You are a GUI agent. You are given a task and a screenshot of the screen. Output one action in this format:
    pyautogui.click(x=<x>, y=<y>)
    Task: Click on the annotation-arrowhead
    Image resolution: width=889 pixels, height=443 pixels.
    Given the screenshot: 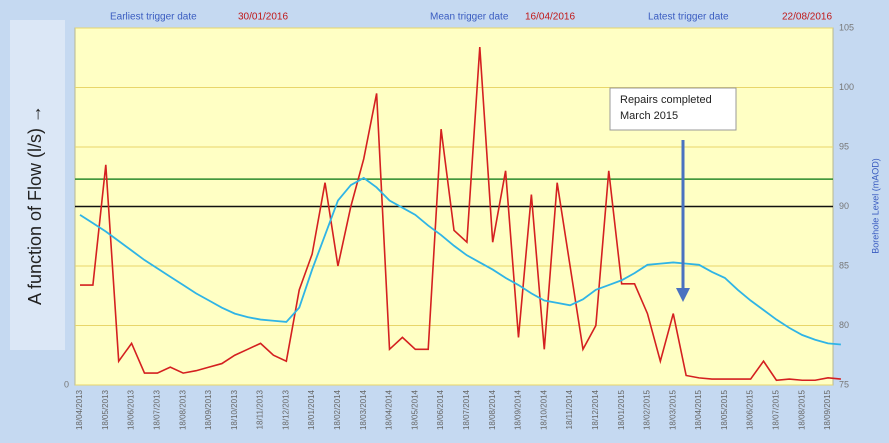 What is the action you would take?
    pyautogui.click(x=683, y=295)
    